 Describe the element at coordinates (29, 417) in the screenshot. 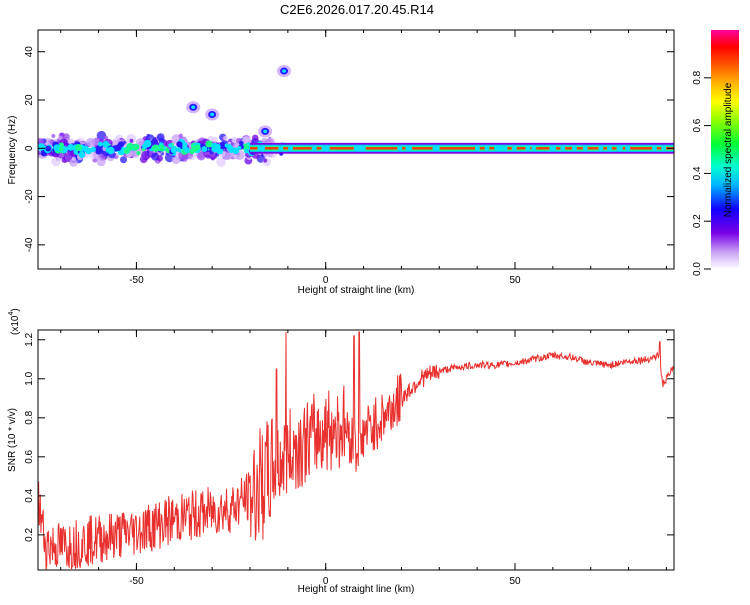

I see `snr-ytick-label: 0.8` at that location.